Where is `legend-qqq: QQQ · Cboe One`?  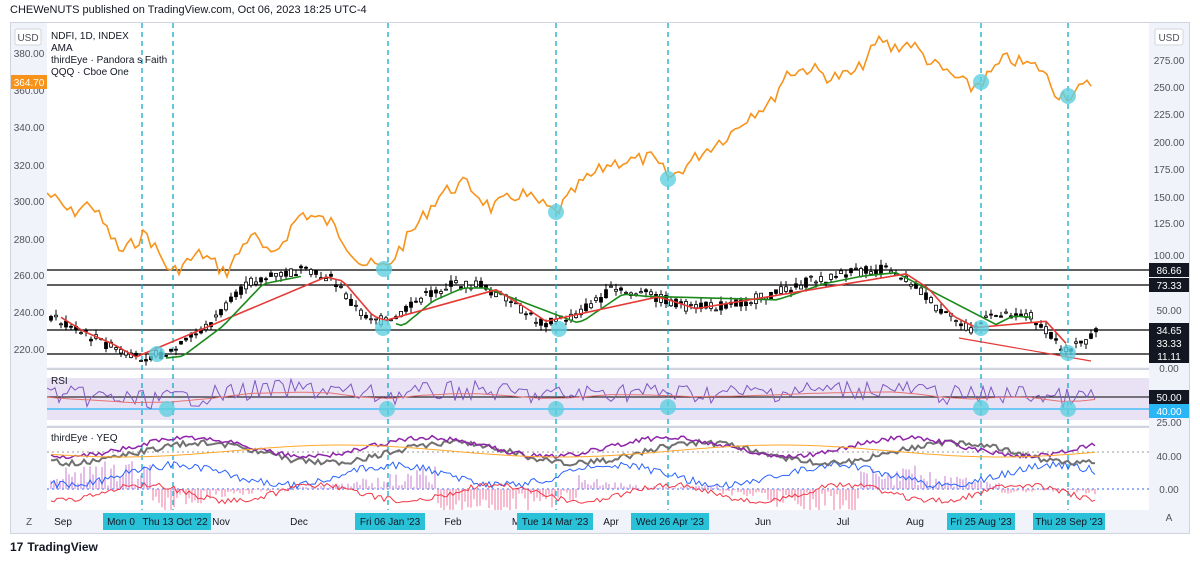
legend-qqq: QQQ · Cboe One is located at coordinates (90, 72).